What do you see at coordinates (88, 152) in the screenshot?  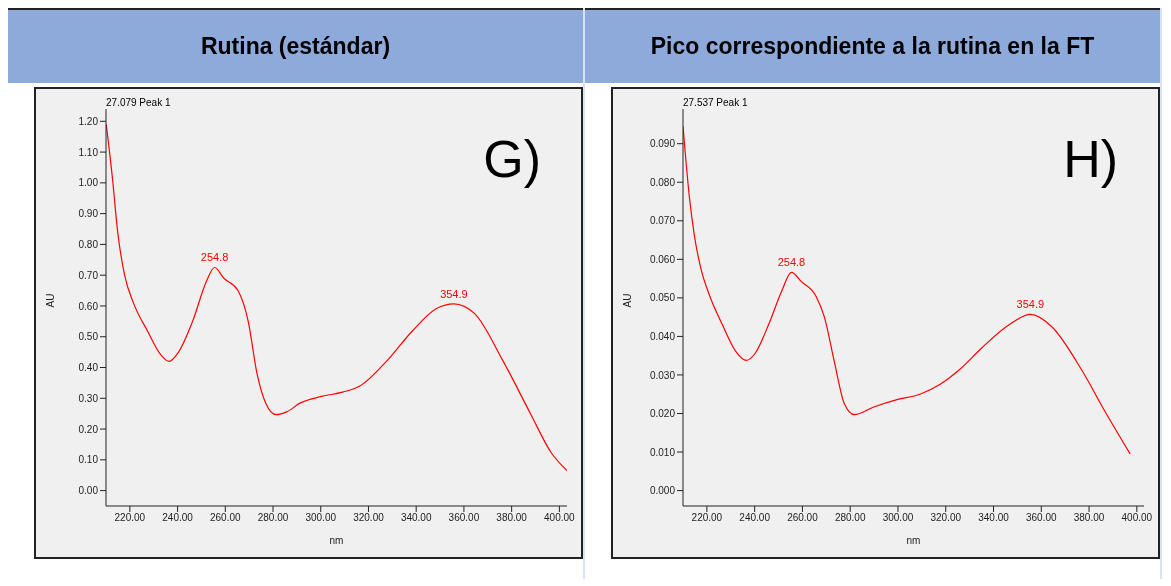 I see `y-tick-label: 1.10` at bounding box center [88, 152].